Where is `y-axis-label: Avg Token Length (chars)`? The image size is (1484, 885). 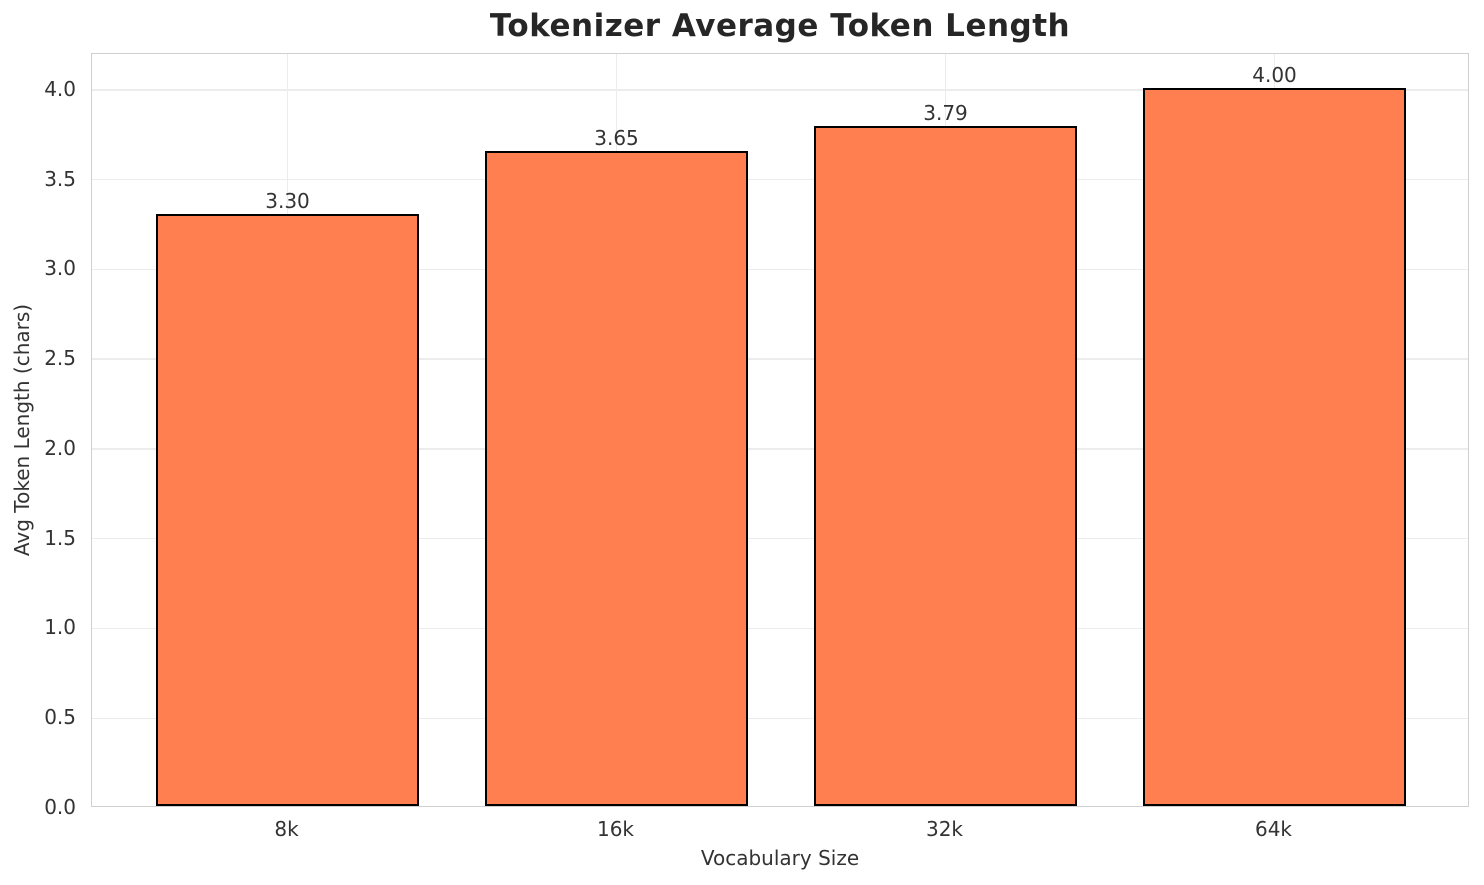 y-axis-label: Avg Token Length (chars) is located at coordinates (22, 430).